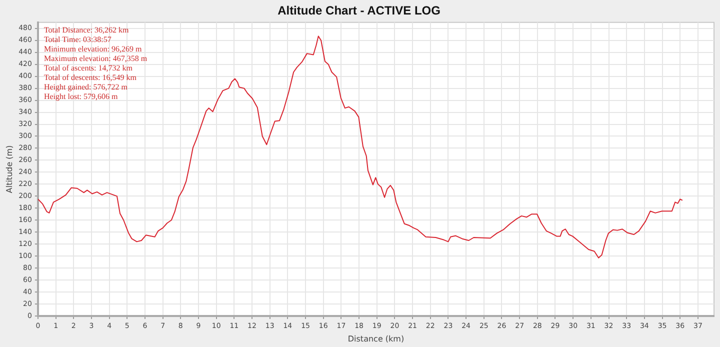  What do you see at coordinates (9, 169) in the screenshot?
I see `y-axis-title: Altitude (m)` at bounding box center [9, 169].